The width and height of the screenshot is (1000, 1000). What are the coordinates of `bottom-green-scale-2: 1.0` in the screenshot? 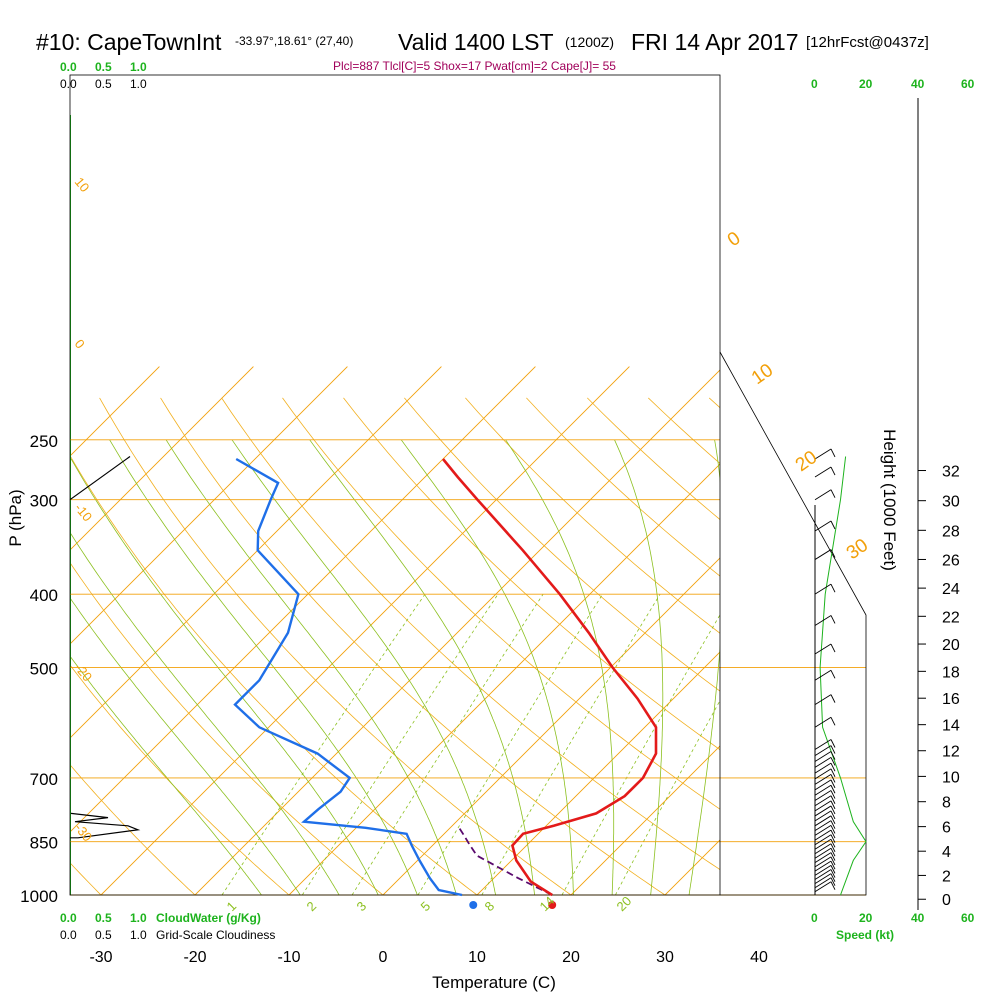 It's located at (138, 918).